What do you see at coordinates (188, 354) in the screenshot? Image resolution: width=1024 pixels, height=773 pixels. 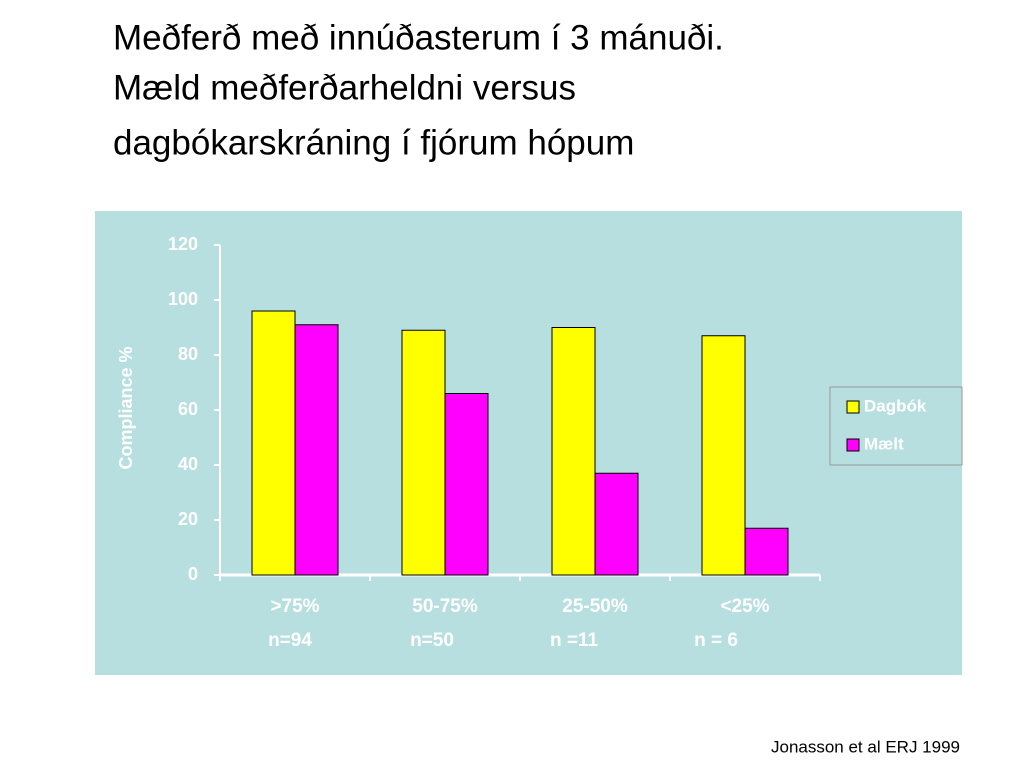 I see `y-tick-label: 80` at bounding box center [188, 354].